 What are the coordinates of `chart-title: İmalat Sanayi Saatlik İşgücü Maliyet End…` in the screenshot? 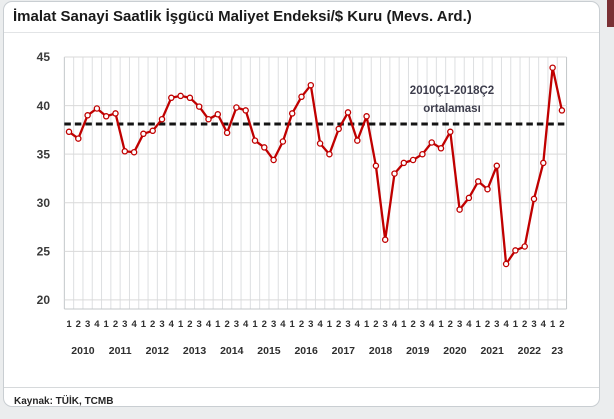 It's located at (301, 17).